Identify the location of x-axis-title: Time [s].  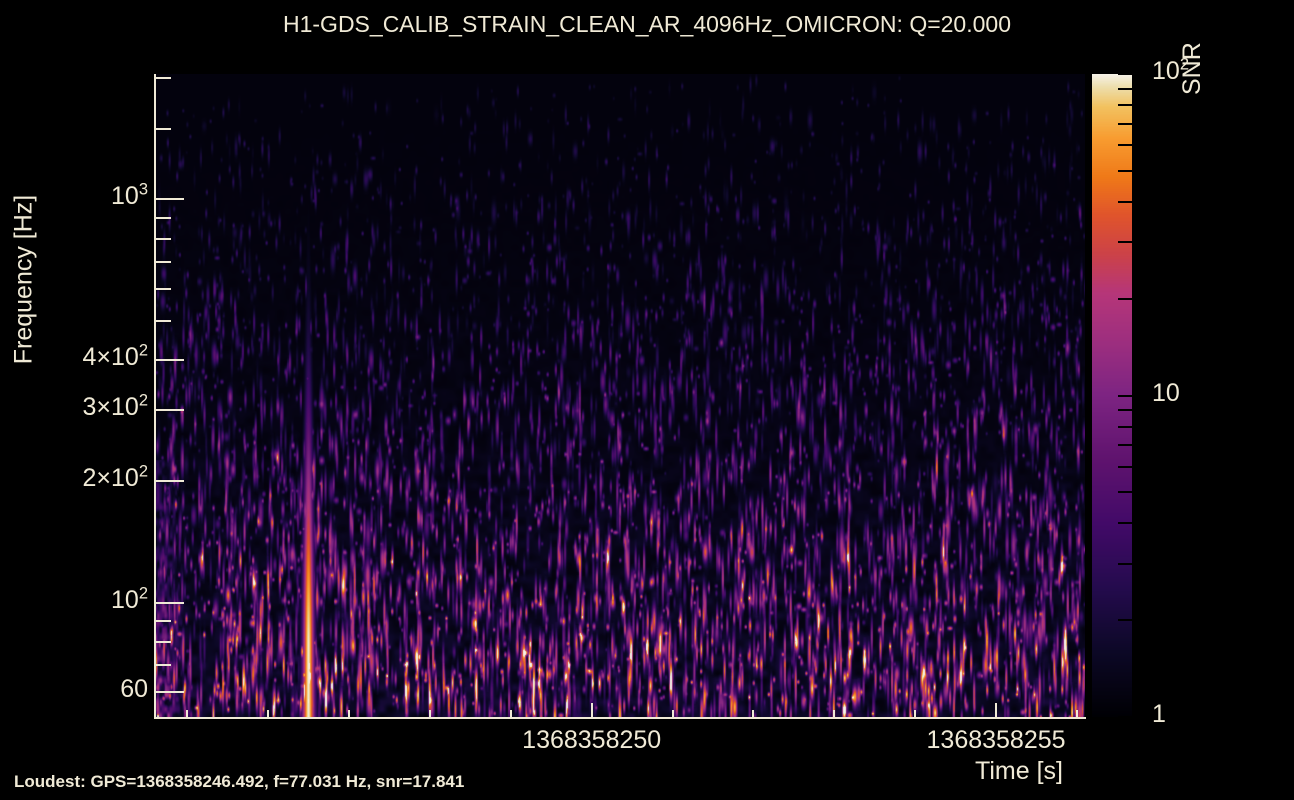
(1019, 771).